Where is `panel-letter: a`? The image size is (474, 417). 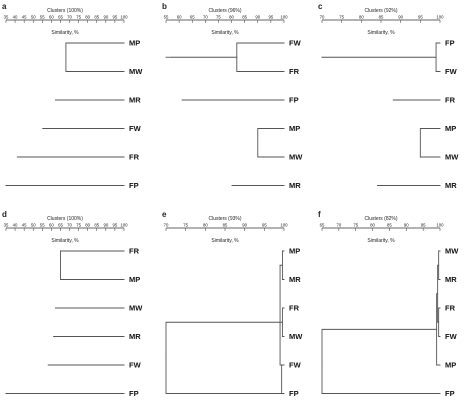 panel-letter: a is located at coordinates (4, 6).